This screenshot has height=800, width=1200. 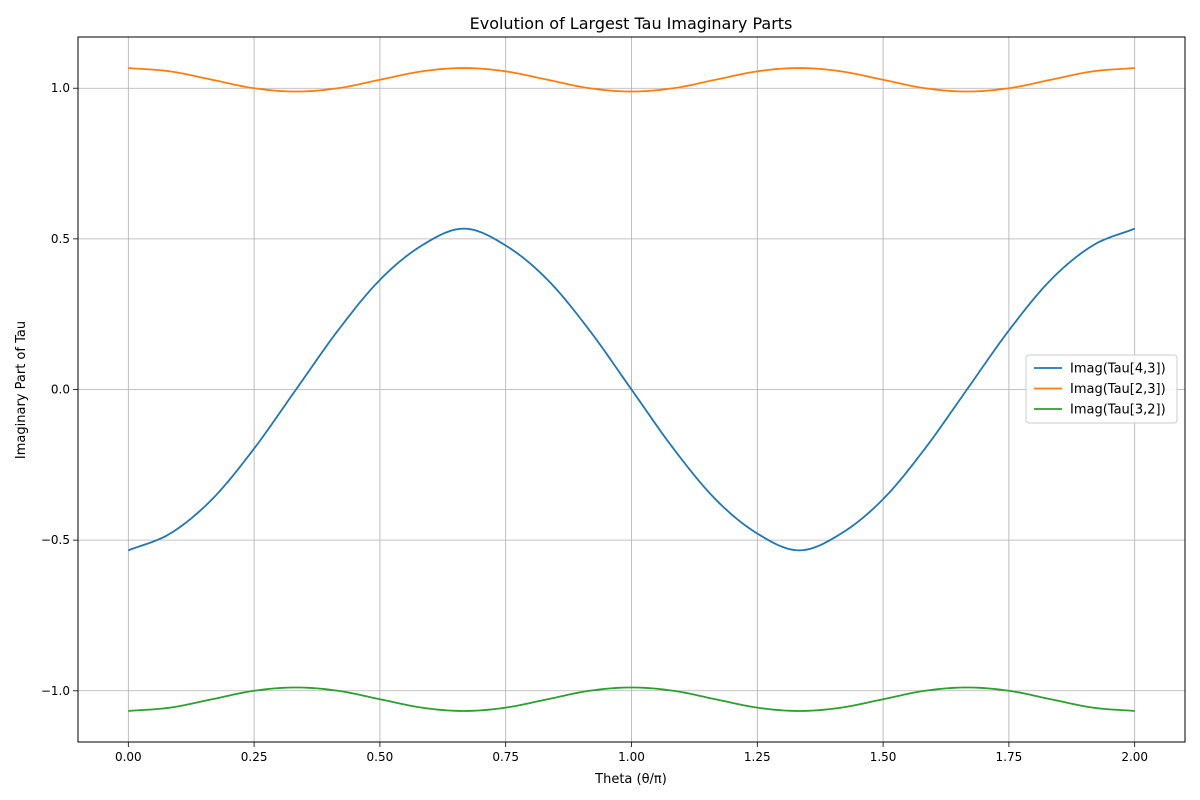 I want to click on x-tick-label: 1.75, so click(x=1009, y=757).